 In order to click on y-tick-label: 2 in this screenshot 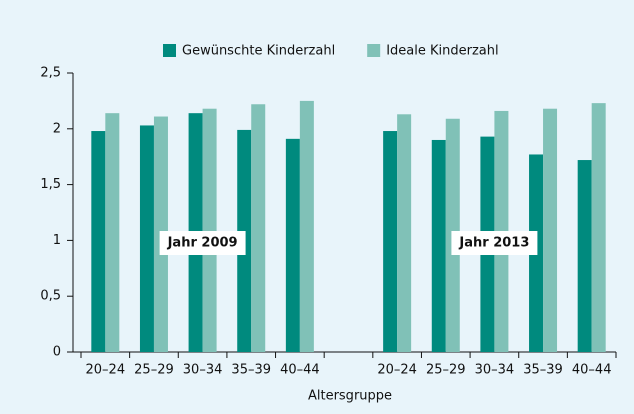, I will do `click(57, 128)`.